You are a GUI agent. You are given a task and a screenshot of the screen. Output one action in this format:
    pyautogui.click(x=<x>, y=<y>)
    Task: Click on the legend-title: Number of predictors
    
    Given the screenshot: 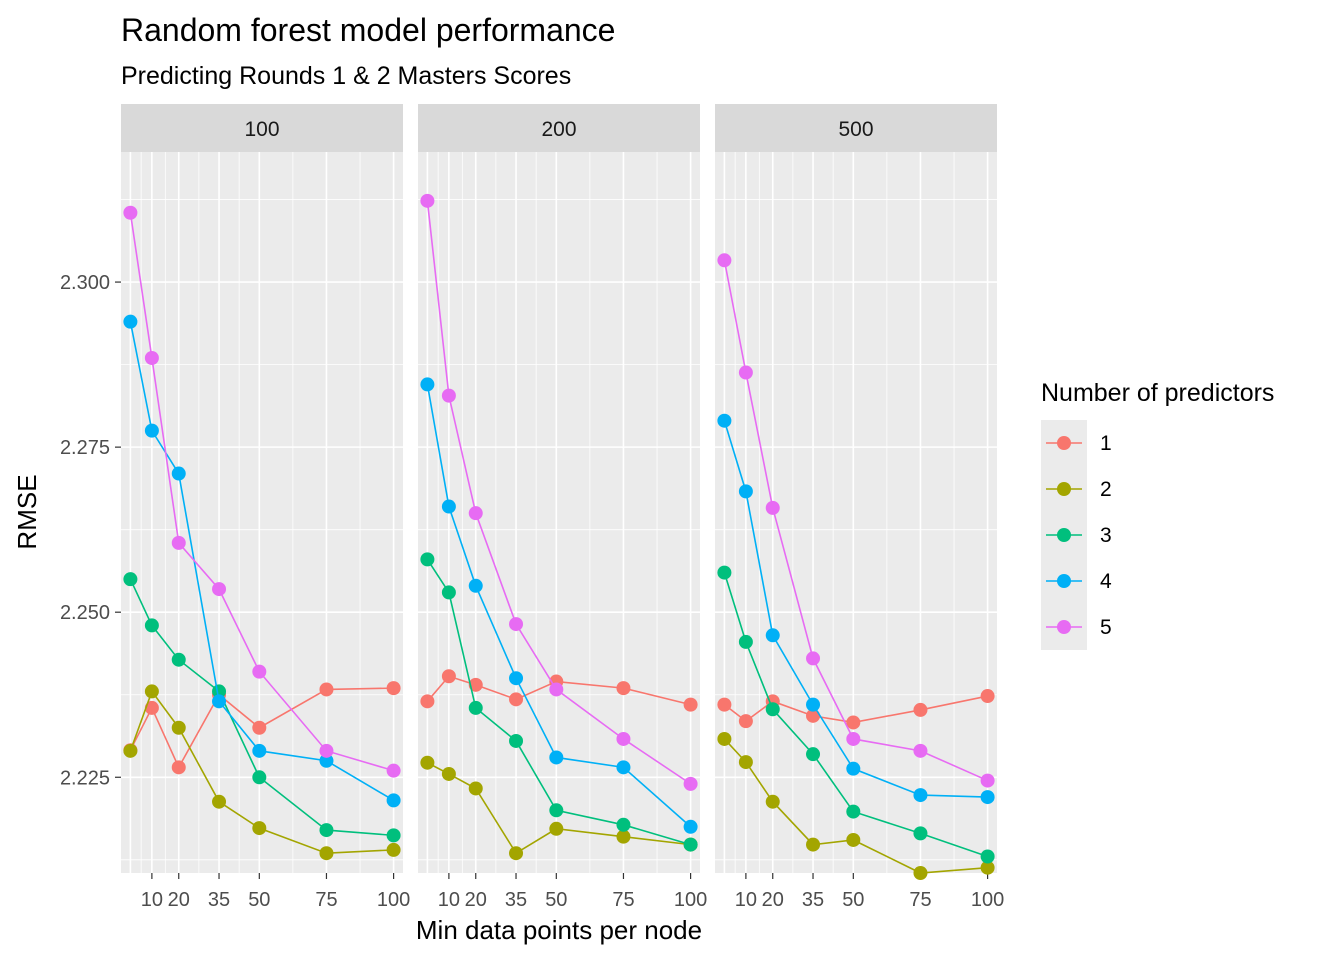 What is the action you would take?
    pyautogui.click(x=1157, y=393)
    